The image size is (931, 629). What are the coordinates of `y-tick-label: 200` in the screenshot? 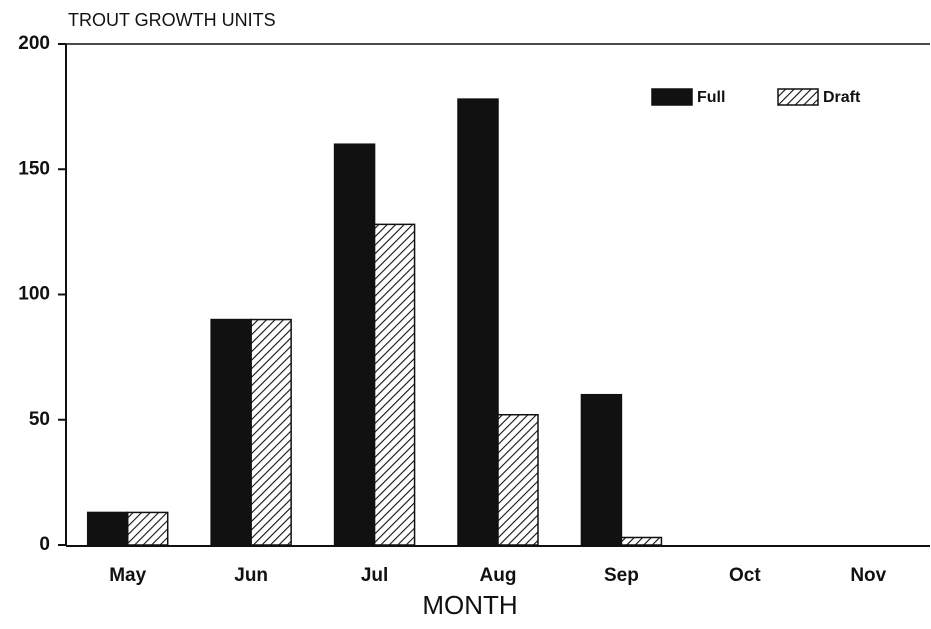 It's located at (34, 43).